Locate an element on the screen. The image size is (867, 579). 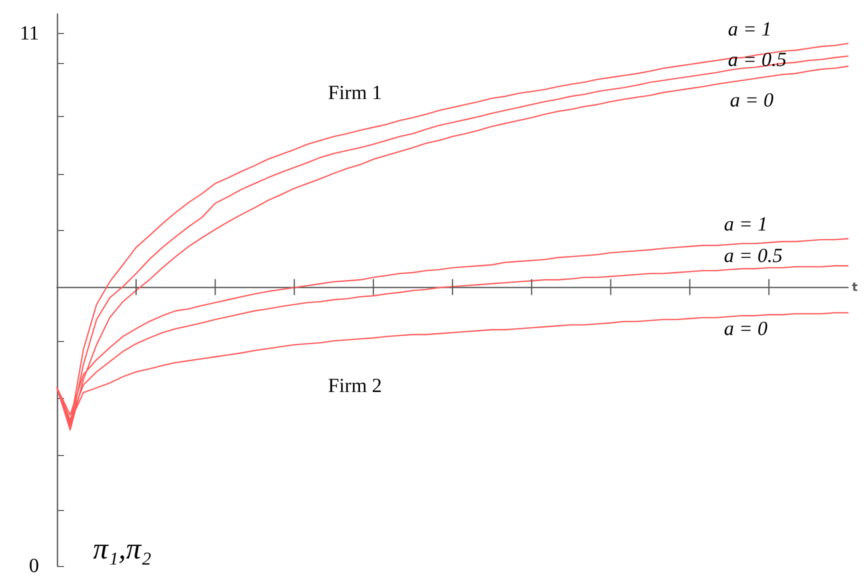
y-axis-title: π₁,π₂ is located at coordinates (122, 549).